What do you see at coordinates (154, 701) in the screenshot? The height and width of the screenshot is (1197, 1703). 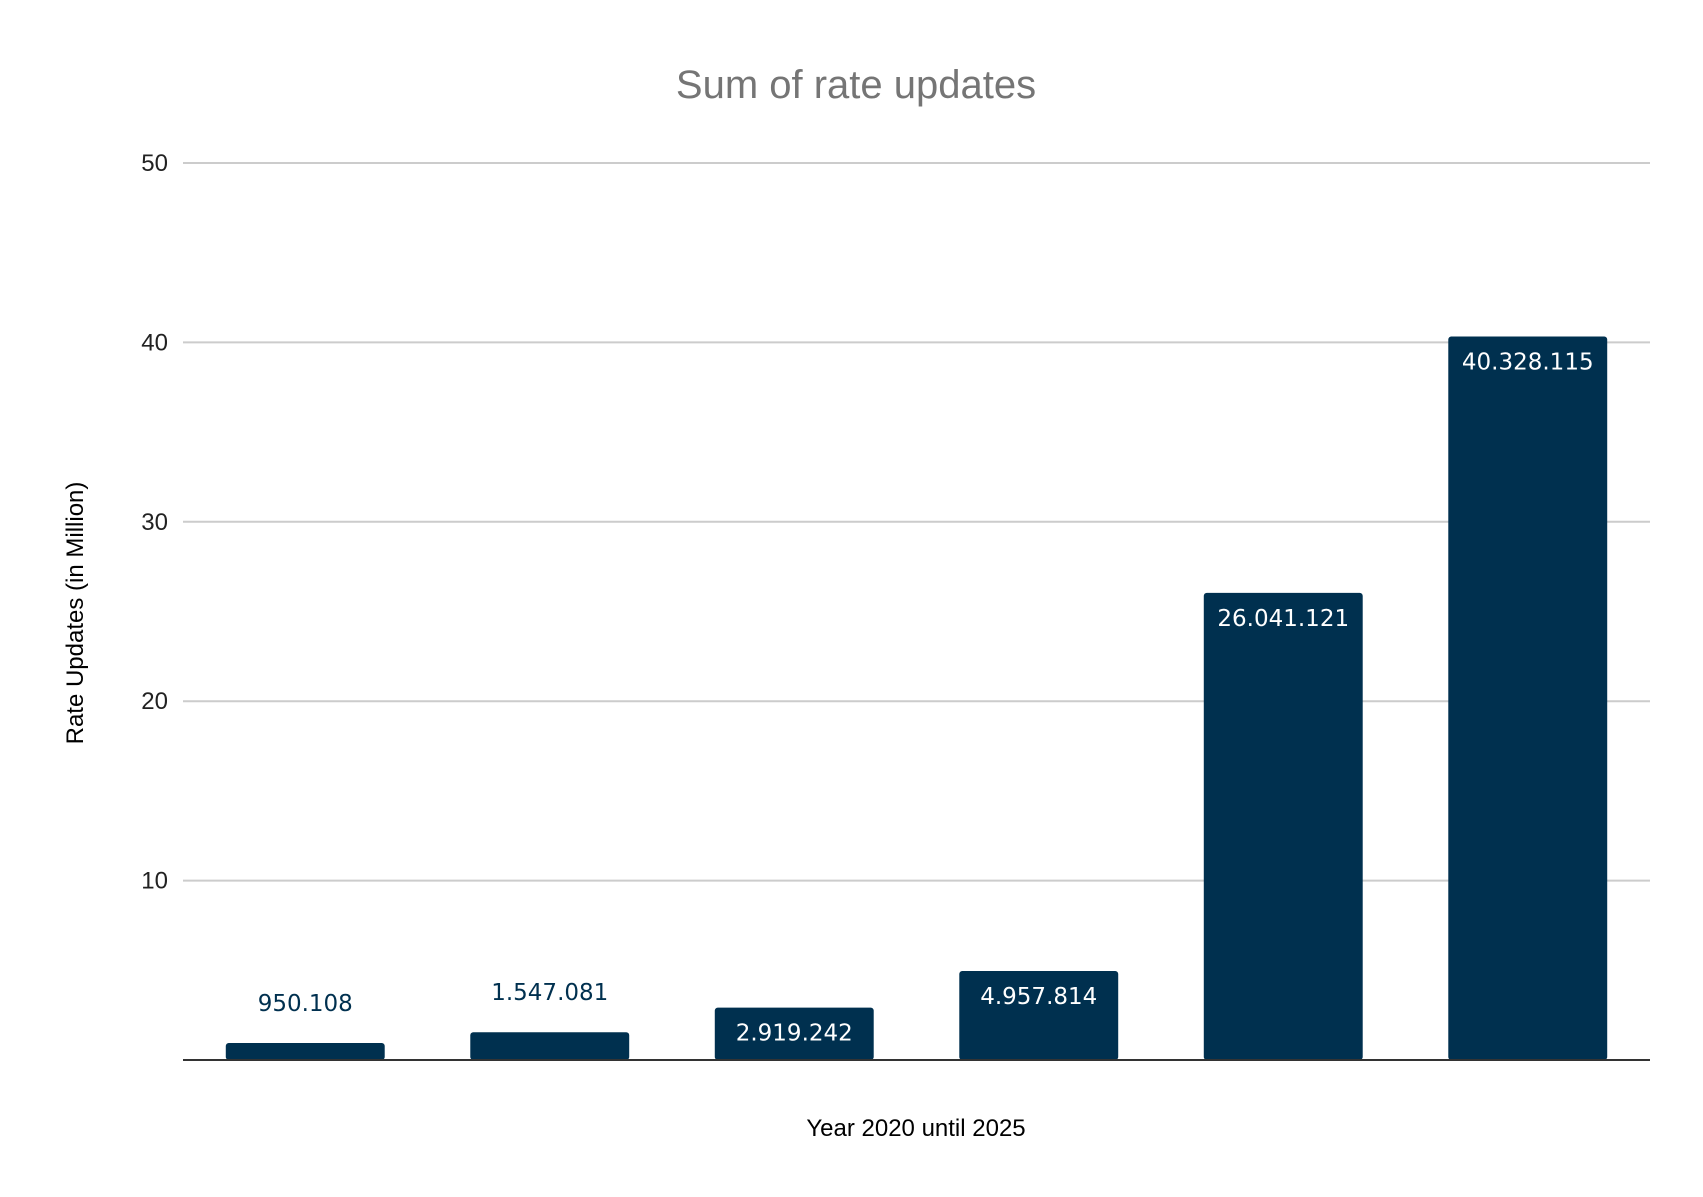 I see `y-tick-label: 20` at bounding box center [154, 701].